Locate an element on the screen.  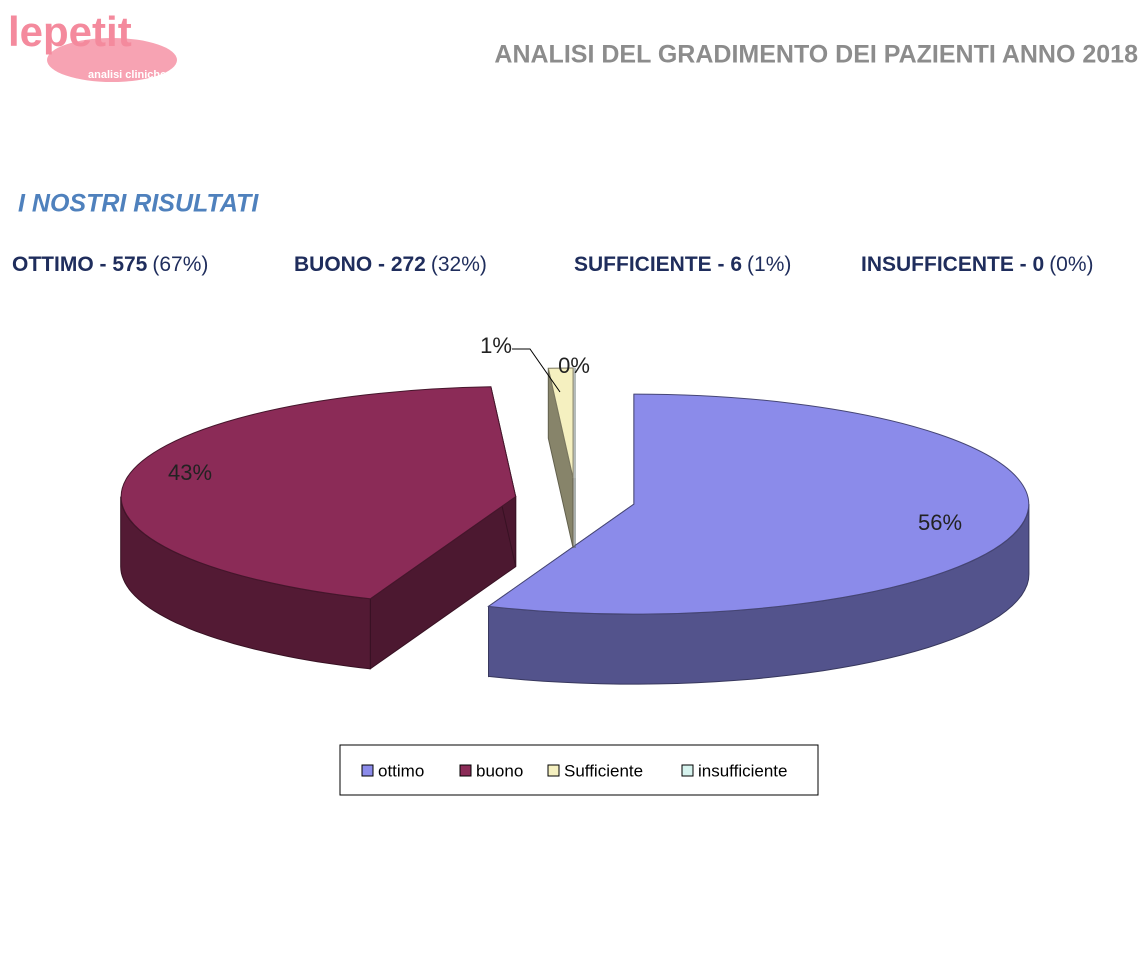
slice-label: 43% is located at coordinates (190, 472).